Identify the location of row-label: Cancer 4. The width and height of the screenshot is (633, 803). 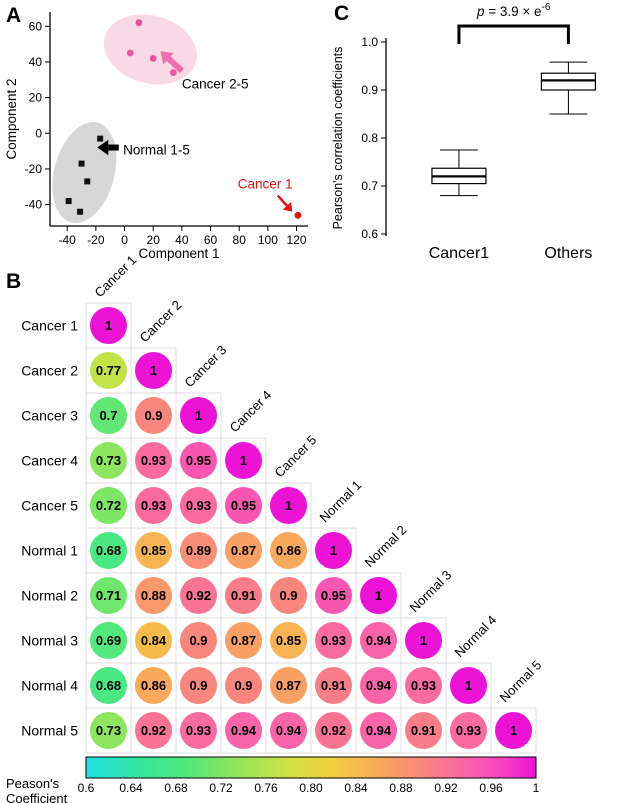
(49, 461).